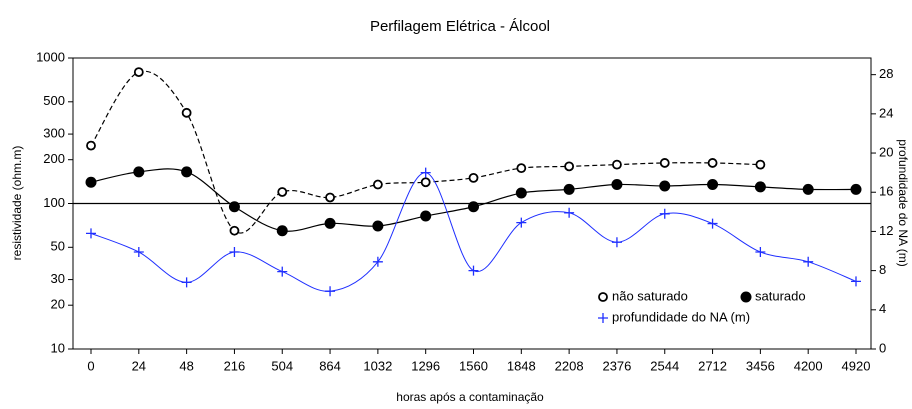 The height and width of the screenshot is (409, 912). Describe the element at coordinates (473, 365) in the screenshot. I see `x-tick-label: 1560` at that location.